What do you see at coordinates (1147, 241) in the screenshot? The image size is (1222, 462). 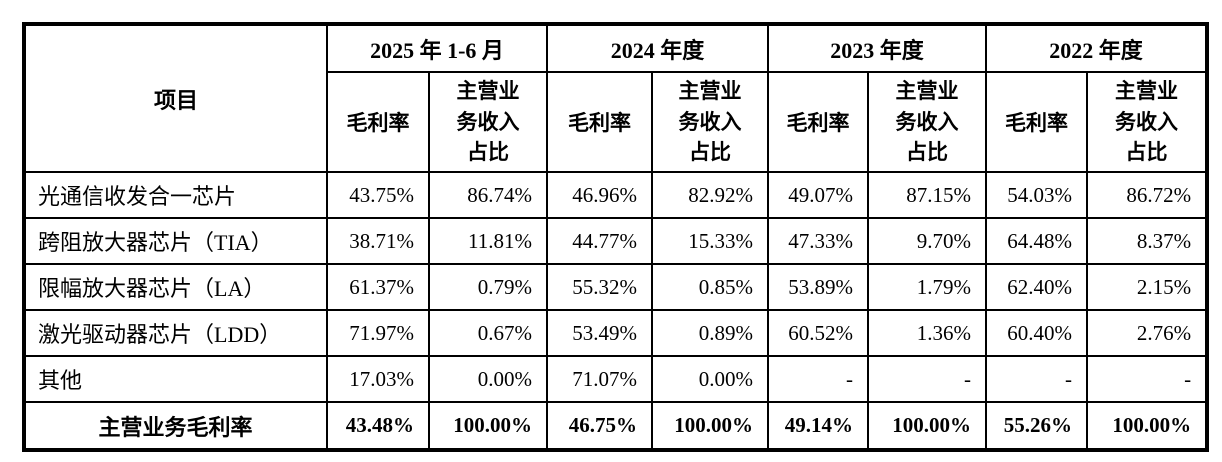 I see `cell-value: 8.37%` at bounding box center [1147, 241].